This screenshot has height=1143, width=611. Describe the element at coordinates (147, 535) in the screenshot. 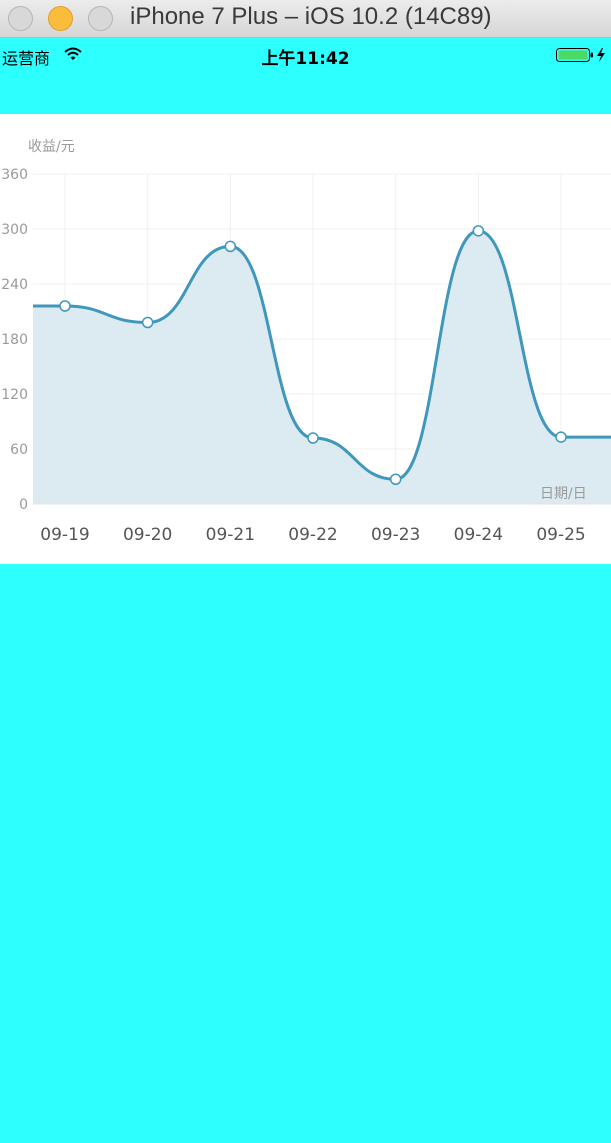

I see `x-tick-label: 09-20` at that location.